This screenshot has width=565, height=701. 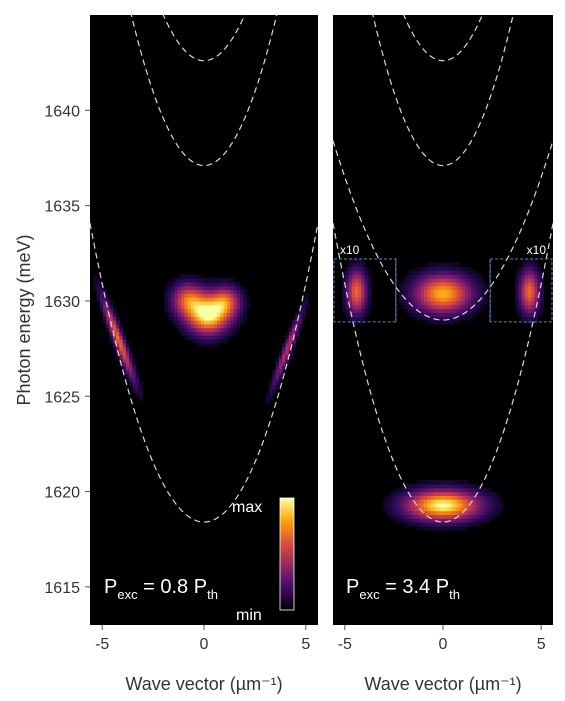 I want to click on right-x-ticks: -5 0 5, so click(x=442, y=639).